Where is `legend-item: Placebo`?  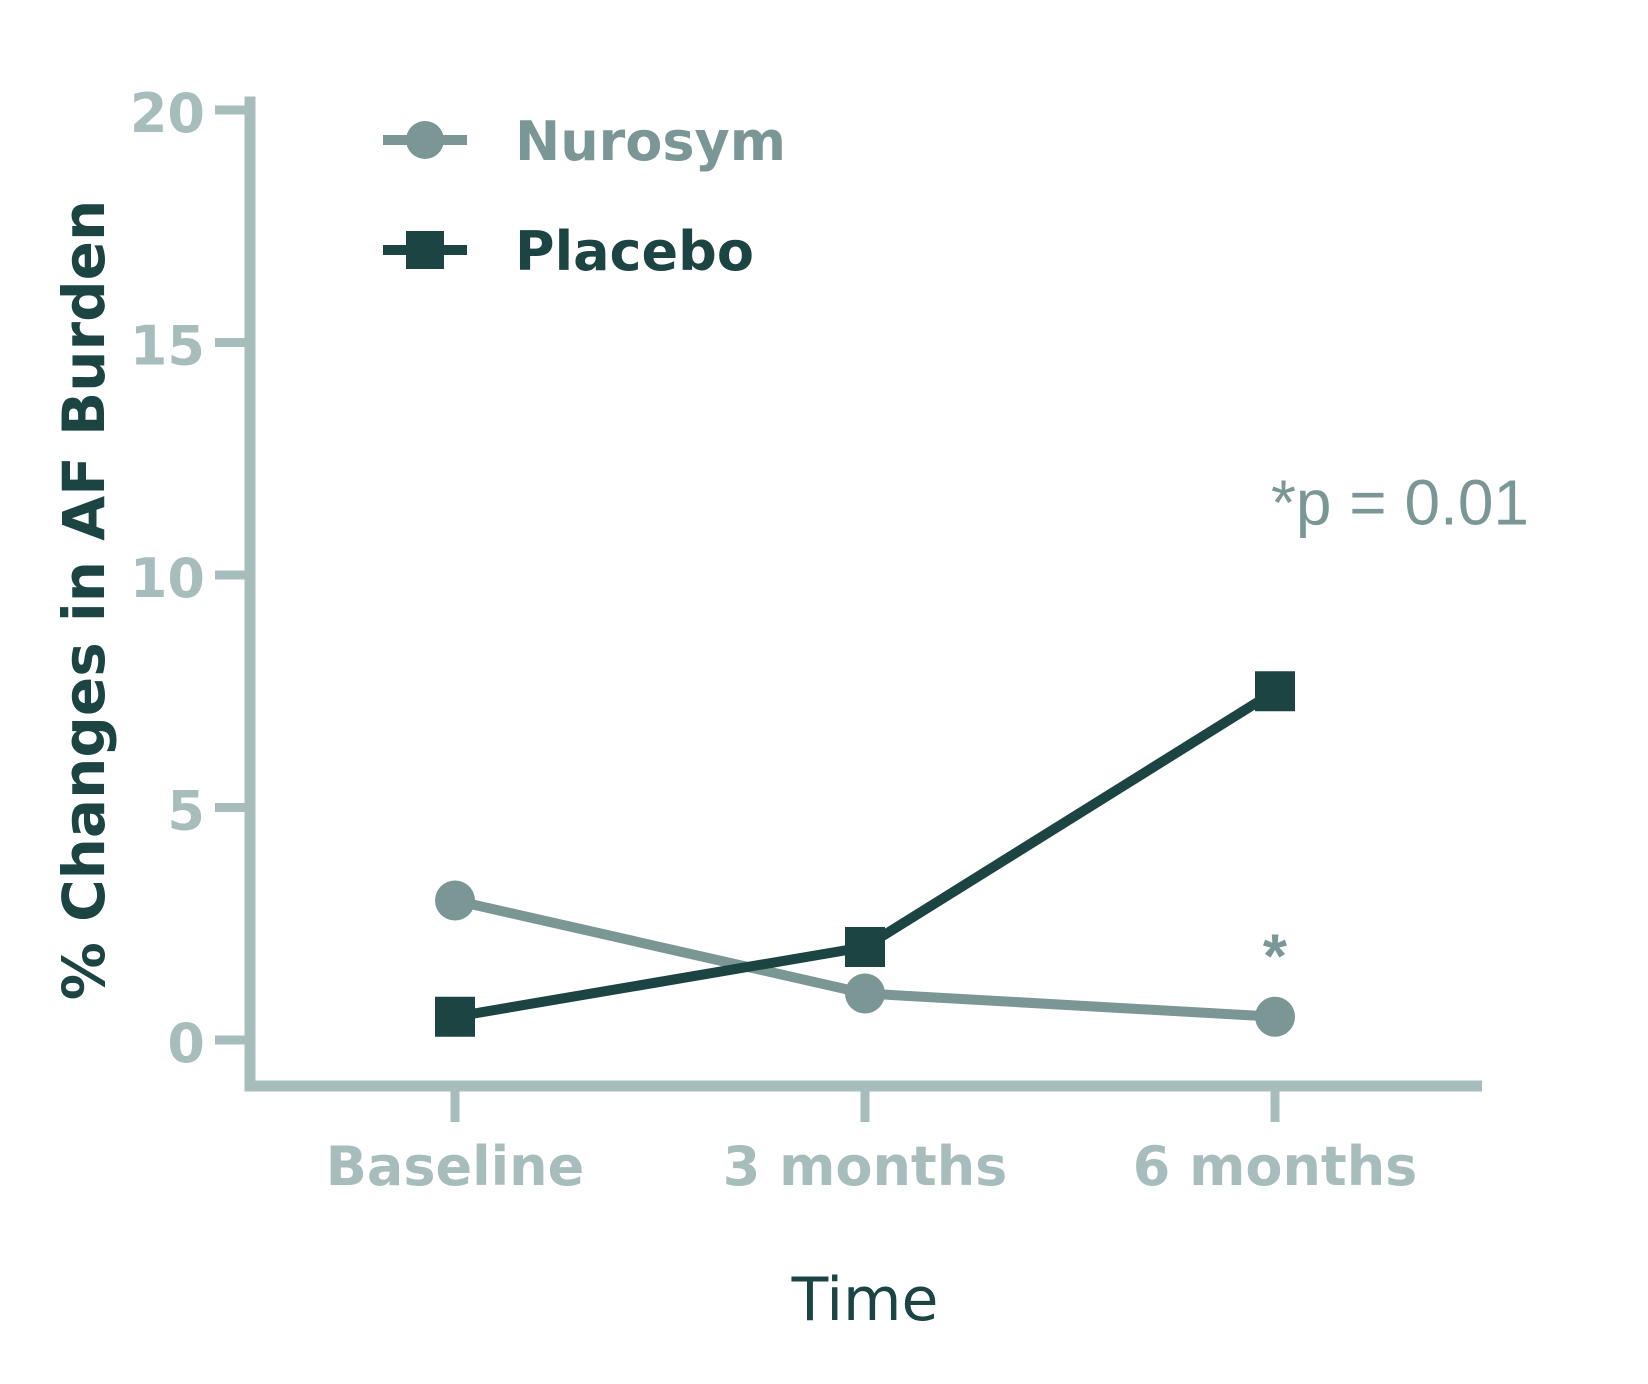 legend-item: Placebo is located at coordinates (568, 251).